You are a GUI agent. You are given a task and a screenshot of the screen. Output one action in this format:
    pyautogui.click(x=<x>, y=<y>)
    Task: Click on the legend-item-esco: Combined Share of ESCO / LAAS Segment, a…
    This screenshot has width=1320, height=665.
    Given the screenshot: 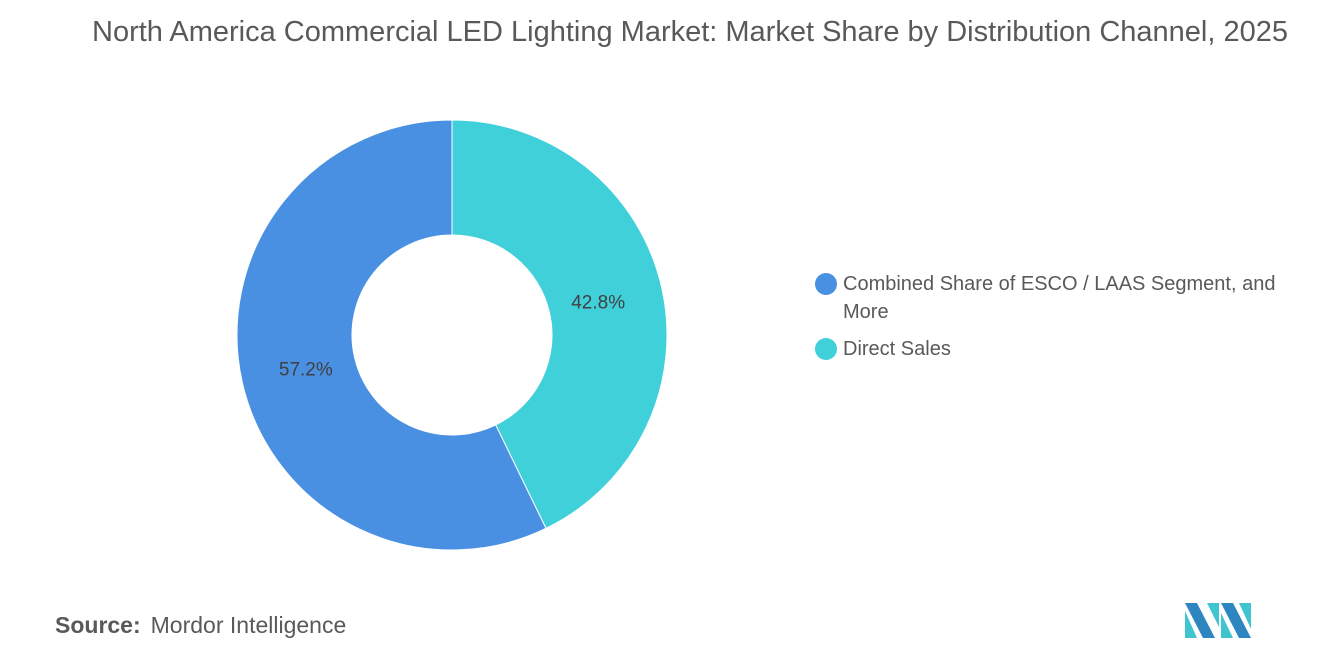 What is the action you would take?
    pyautogui.click(x=1051, y=298)
    